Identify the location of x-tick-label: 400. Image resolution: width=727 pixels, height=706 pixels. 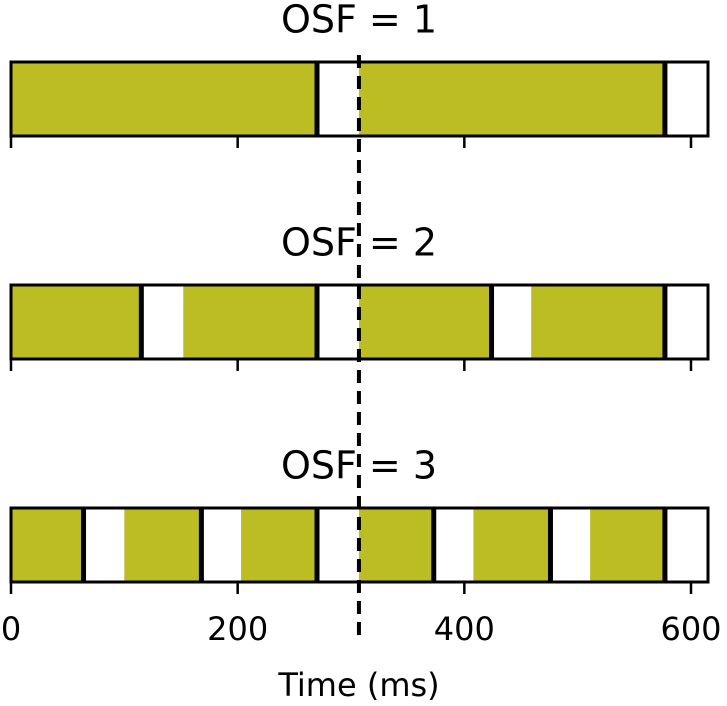
(464, 629).